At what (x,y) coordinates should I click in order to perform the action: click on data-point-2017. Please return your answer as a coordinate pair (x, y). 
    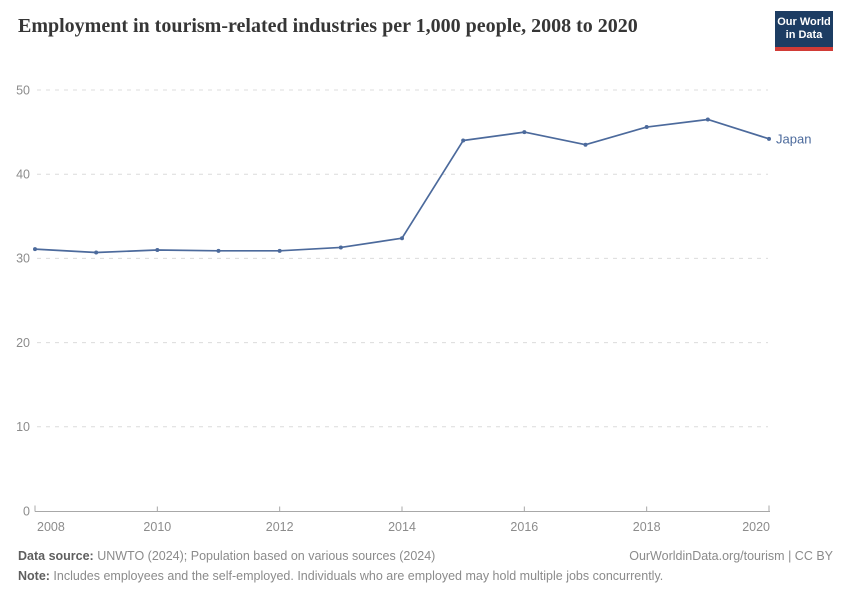
    Looking at the image, I should click on (585, 144).